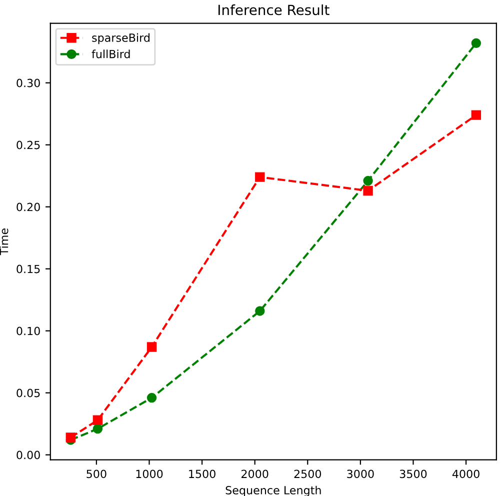  Describe the element at coordinates (360, 474) in the screenshot. I see `x-tick-label: 3000` at that location.